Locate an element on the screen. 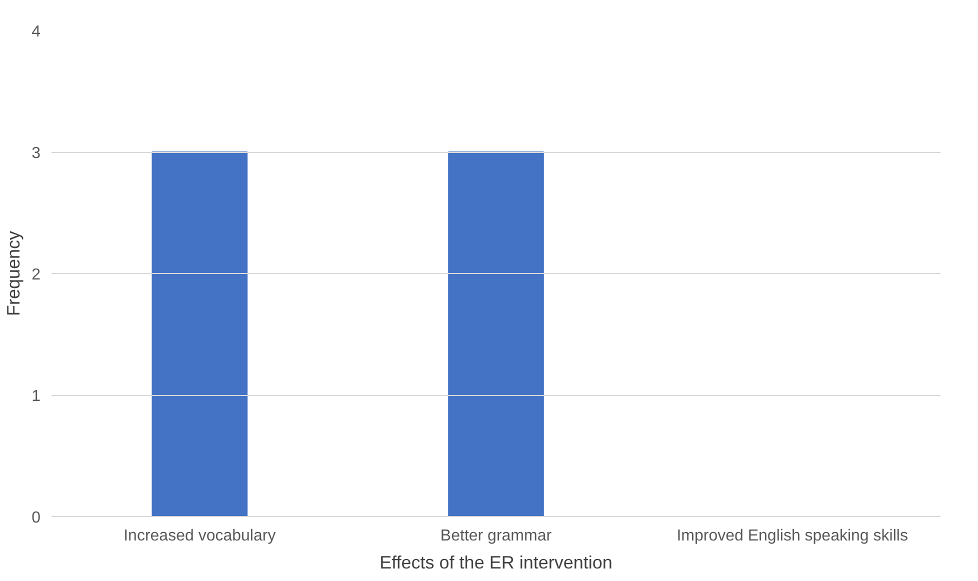 This screenshot has width=978, height=581. y-axis-title: Frequency is located at coordinates (14, 273).